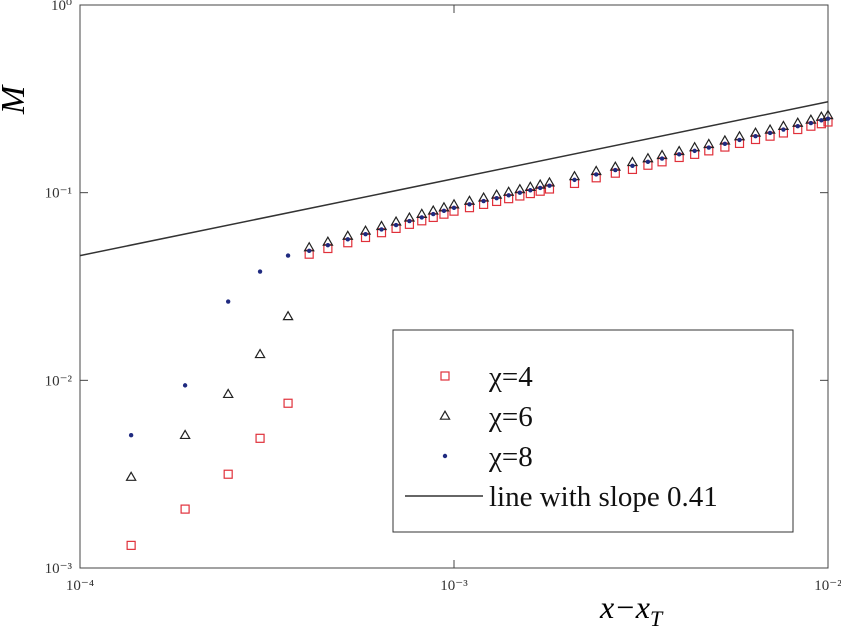  I want to click on x-axis-label: x−xT, so click(631, 608).